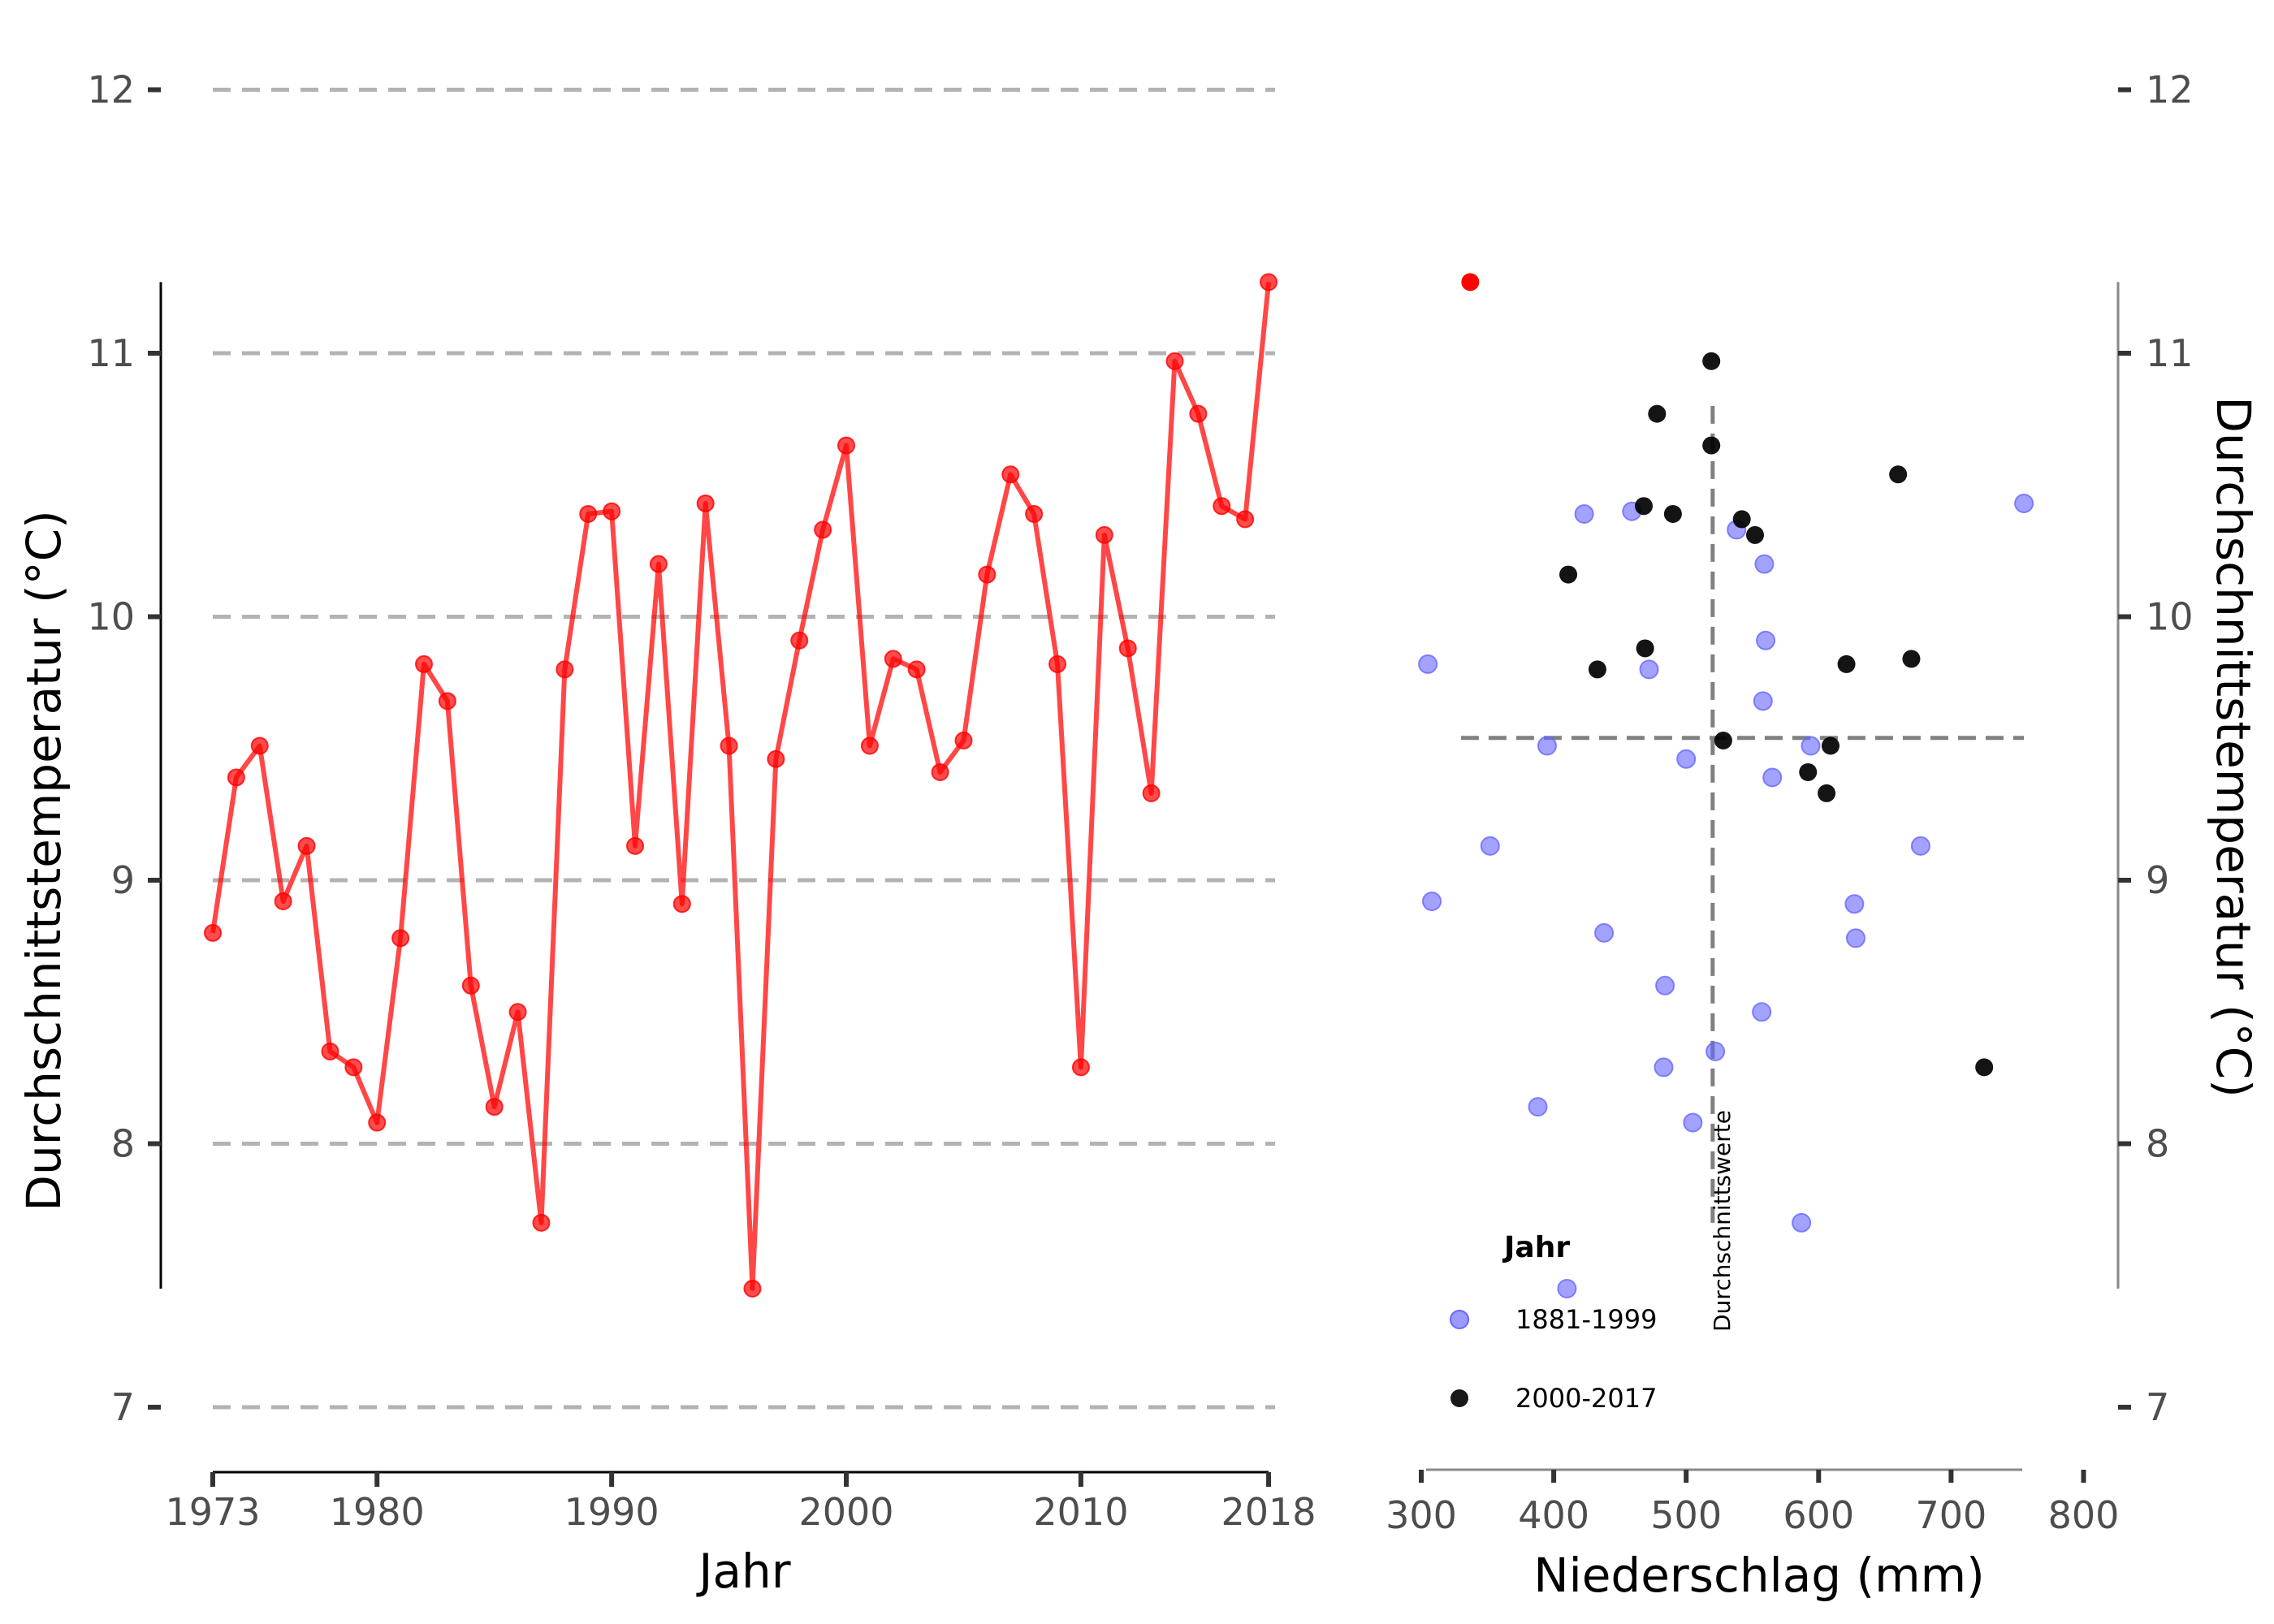 The height and width of the screenshot is (1624, 2274). What do you see at coordinates (1586, 1399) in the screenshot?
I see `legend-label-recent: 2000-2017` at bounding box center [1586, 1399].